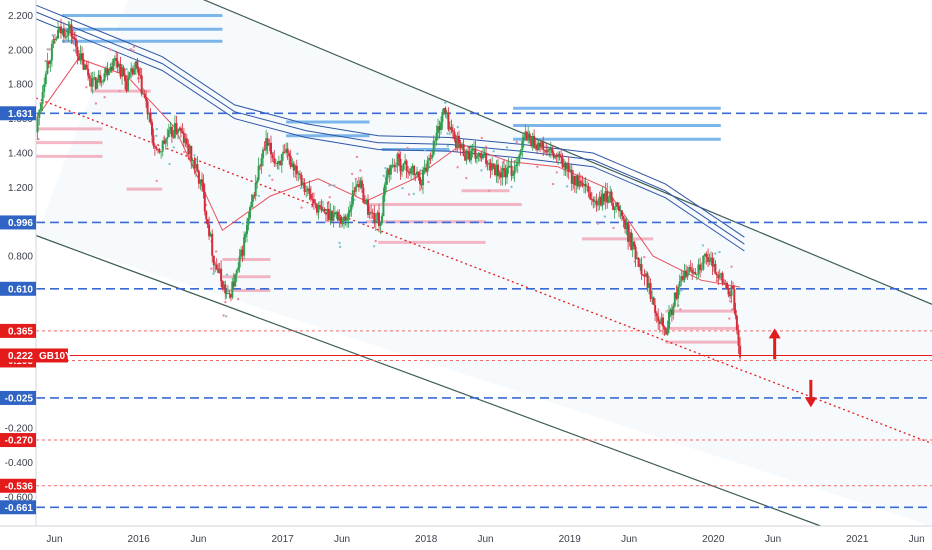 This screenshot has height=550, width=932. Describe the element at coordinates (857, 539) in the screenshot. I see `x-tick-label: 2021` at that location.